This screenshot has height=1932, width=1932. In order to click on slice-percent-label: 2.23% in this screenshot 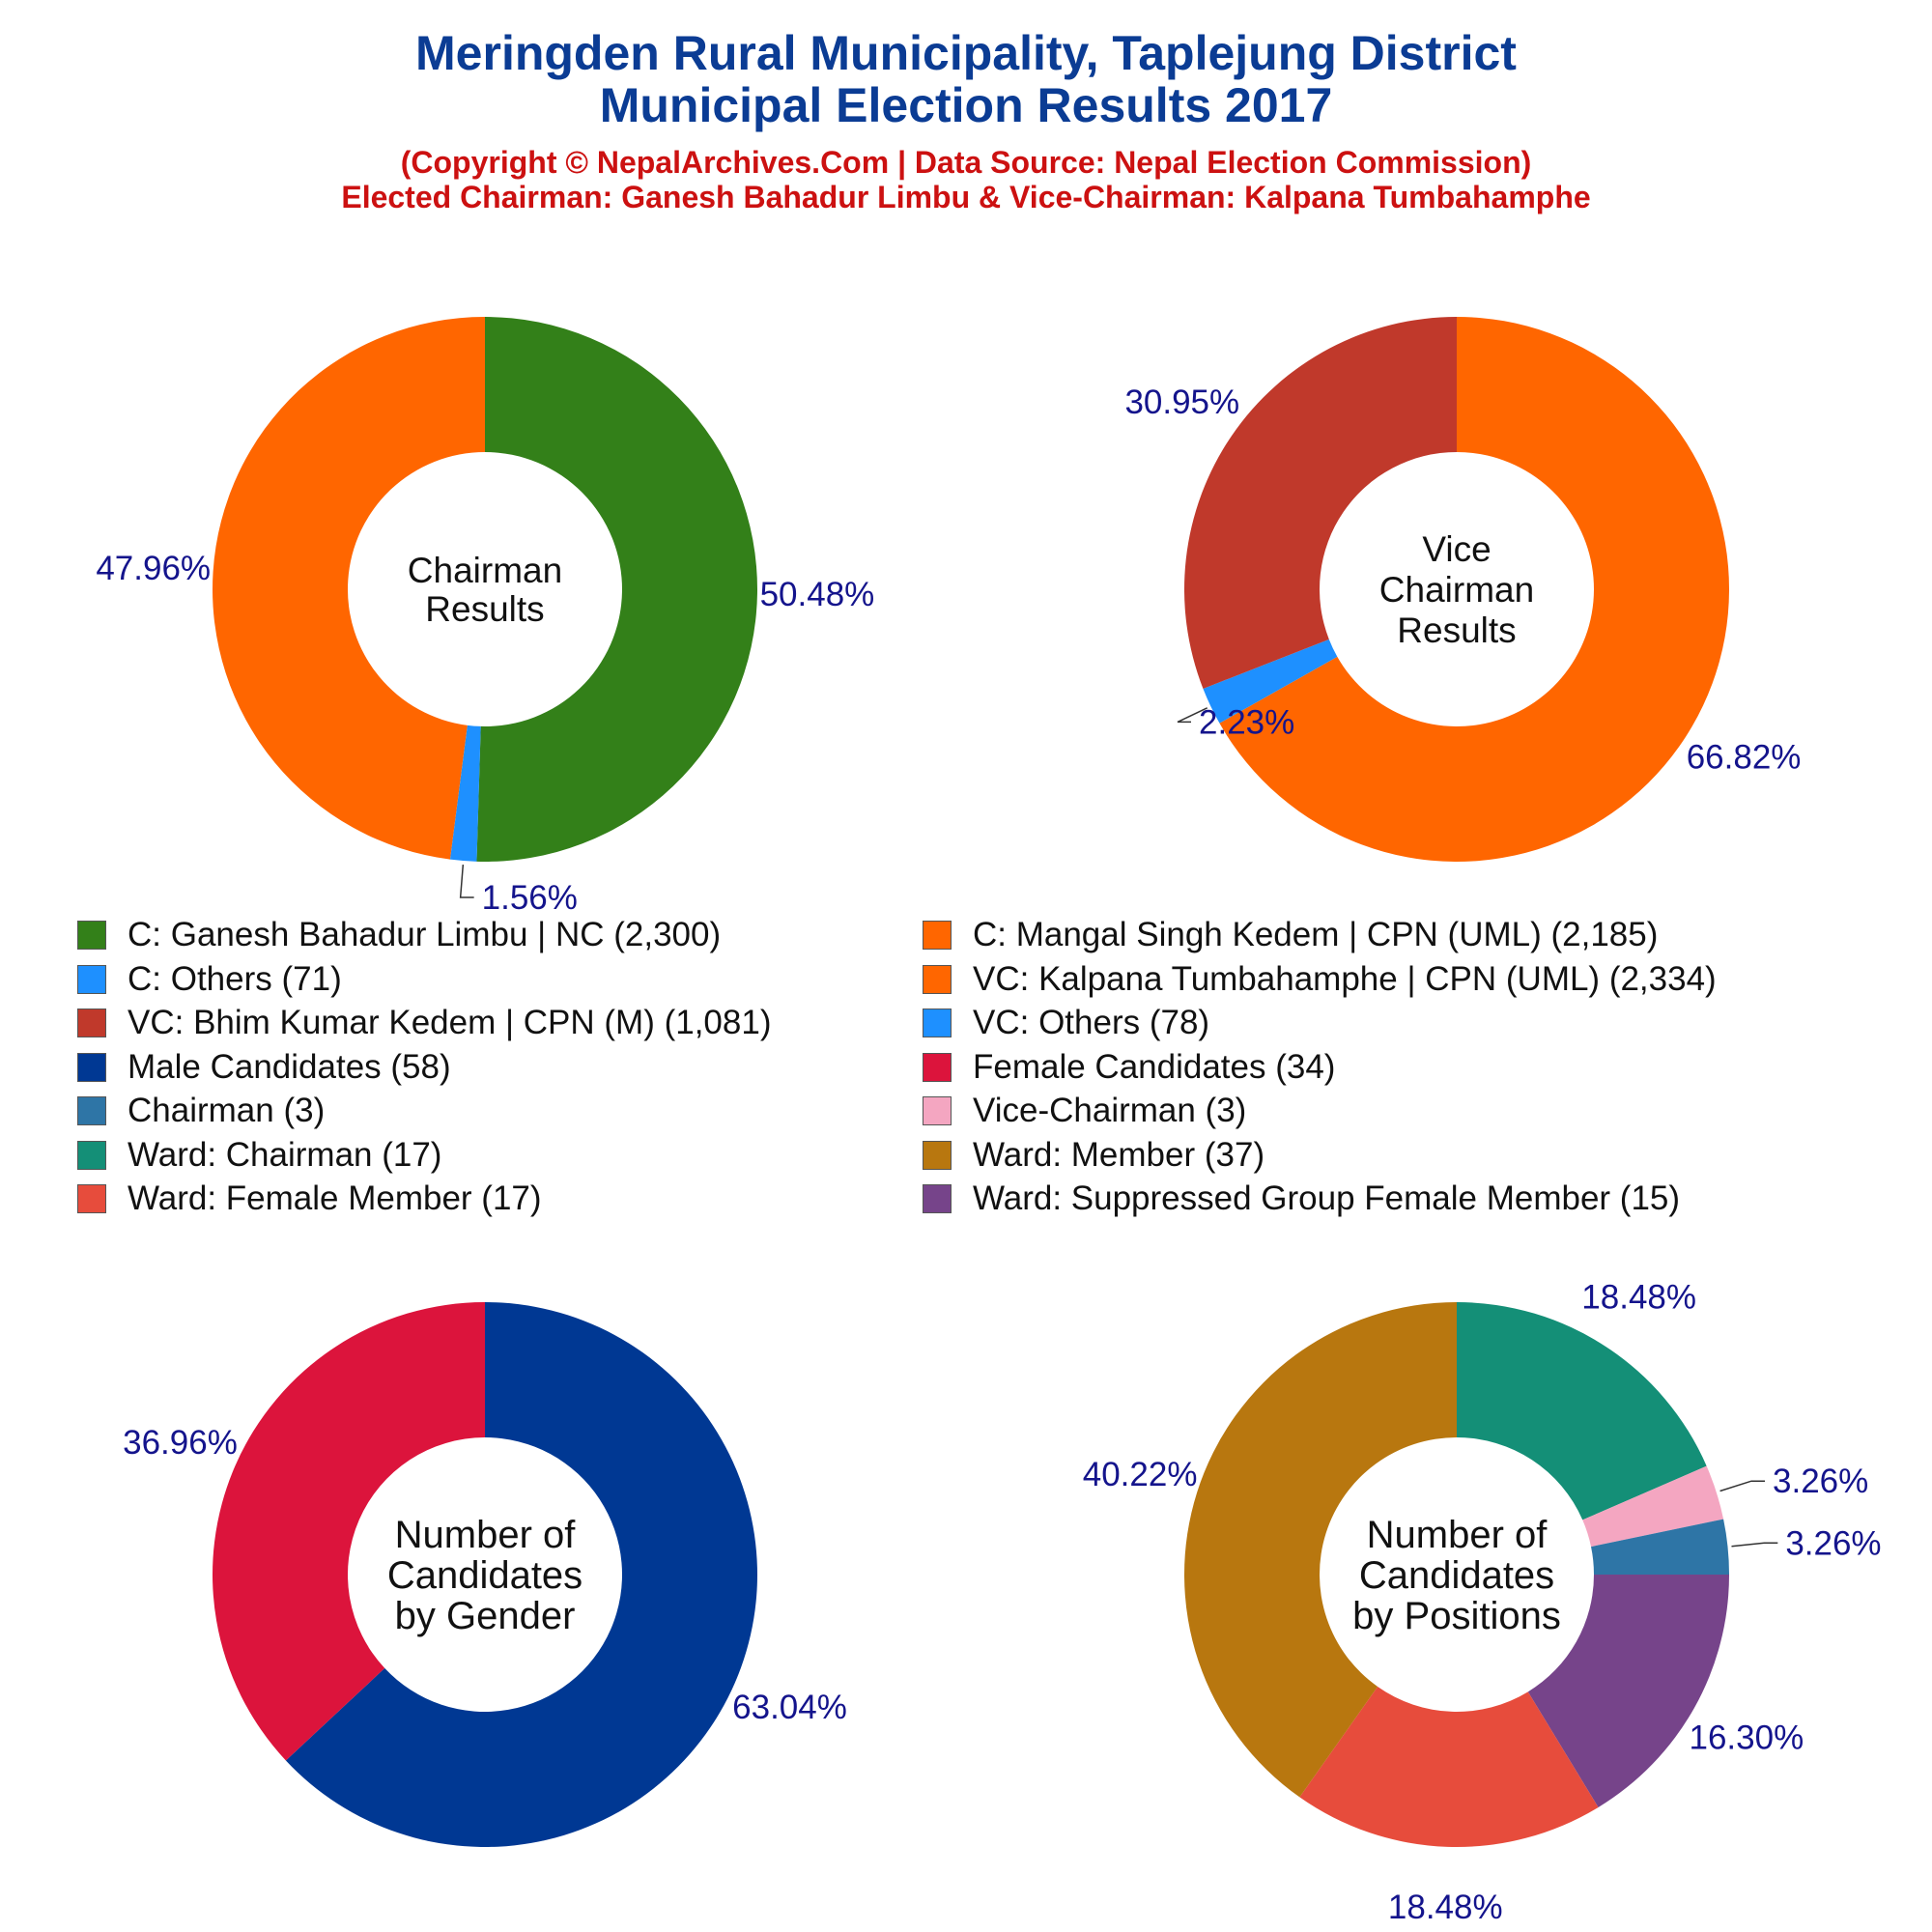, I will do `click(1246, 722)`.